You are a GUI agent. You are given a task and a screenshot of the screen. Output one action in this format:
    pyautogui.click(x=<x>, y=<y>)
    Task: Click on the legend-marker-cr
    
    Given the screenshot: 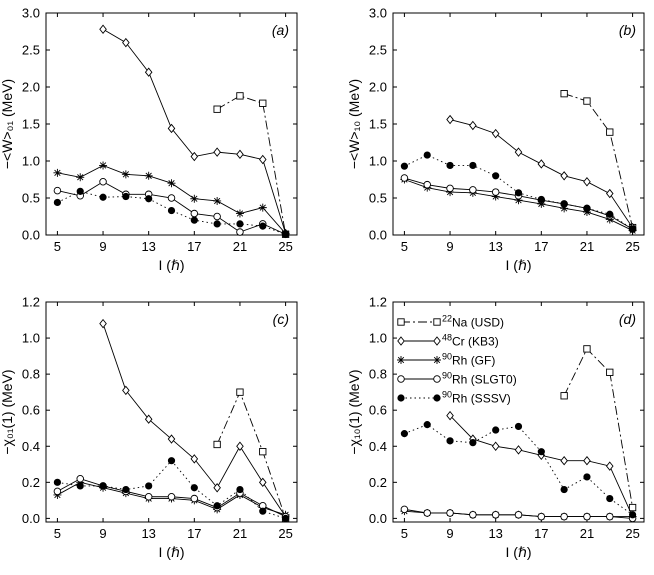 What is the action you would take?
    pyautogui.click(x=401, y=341)
    